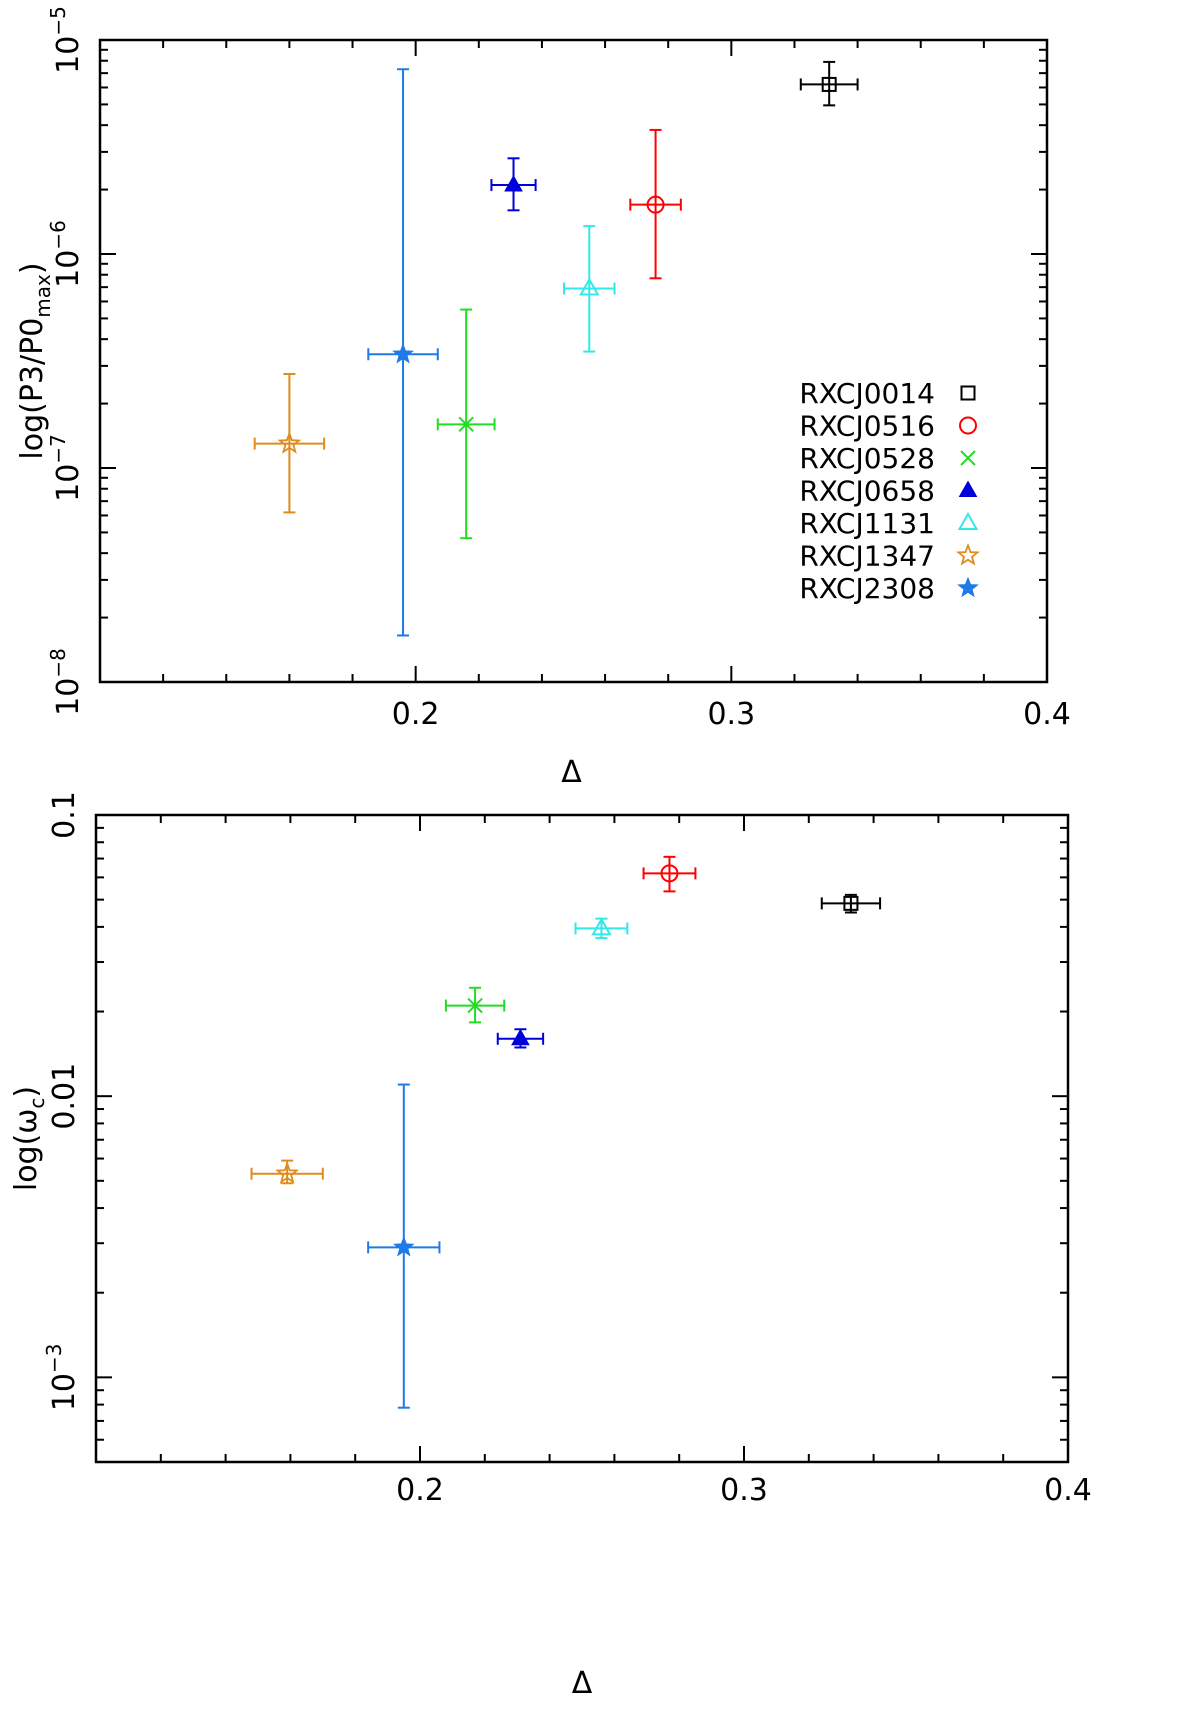 Image resolution: width=1200 pixels, height=1719 pixels. I want to click on y-tick-label: 0.1, so click(64, 815).